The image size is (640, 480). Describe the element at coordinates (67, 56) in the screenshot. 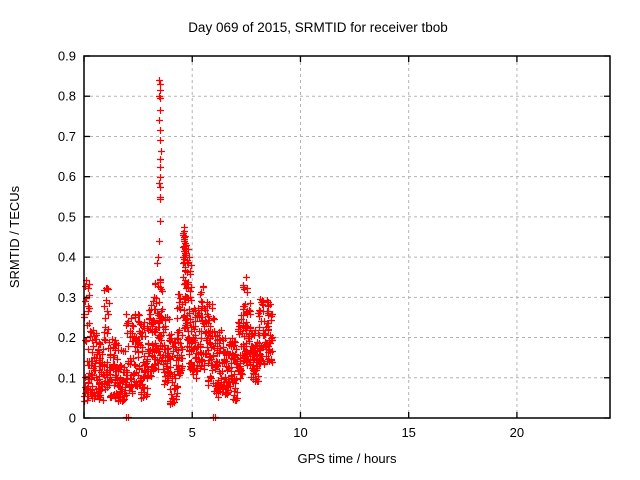

I see `y-tick-label: 0.9` at that location.